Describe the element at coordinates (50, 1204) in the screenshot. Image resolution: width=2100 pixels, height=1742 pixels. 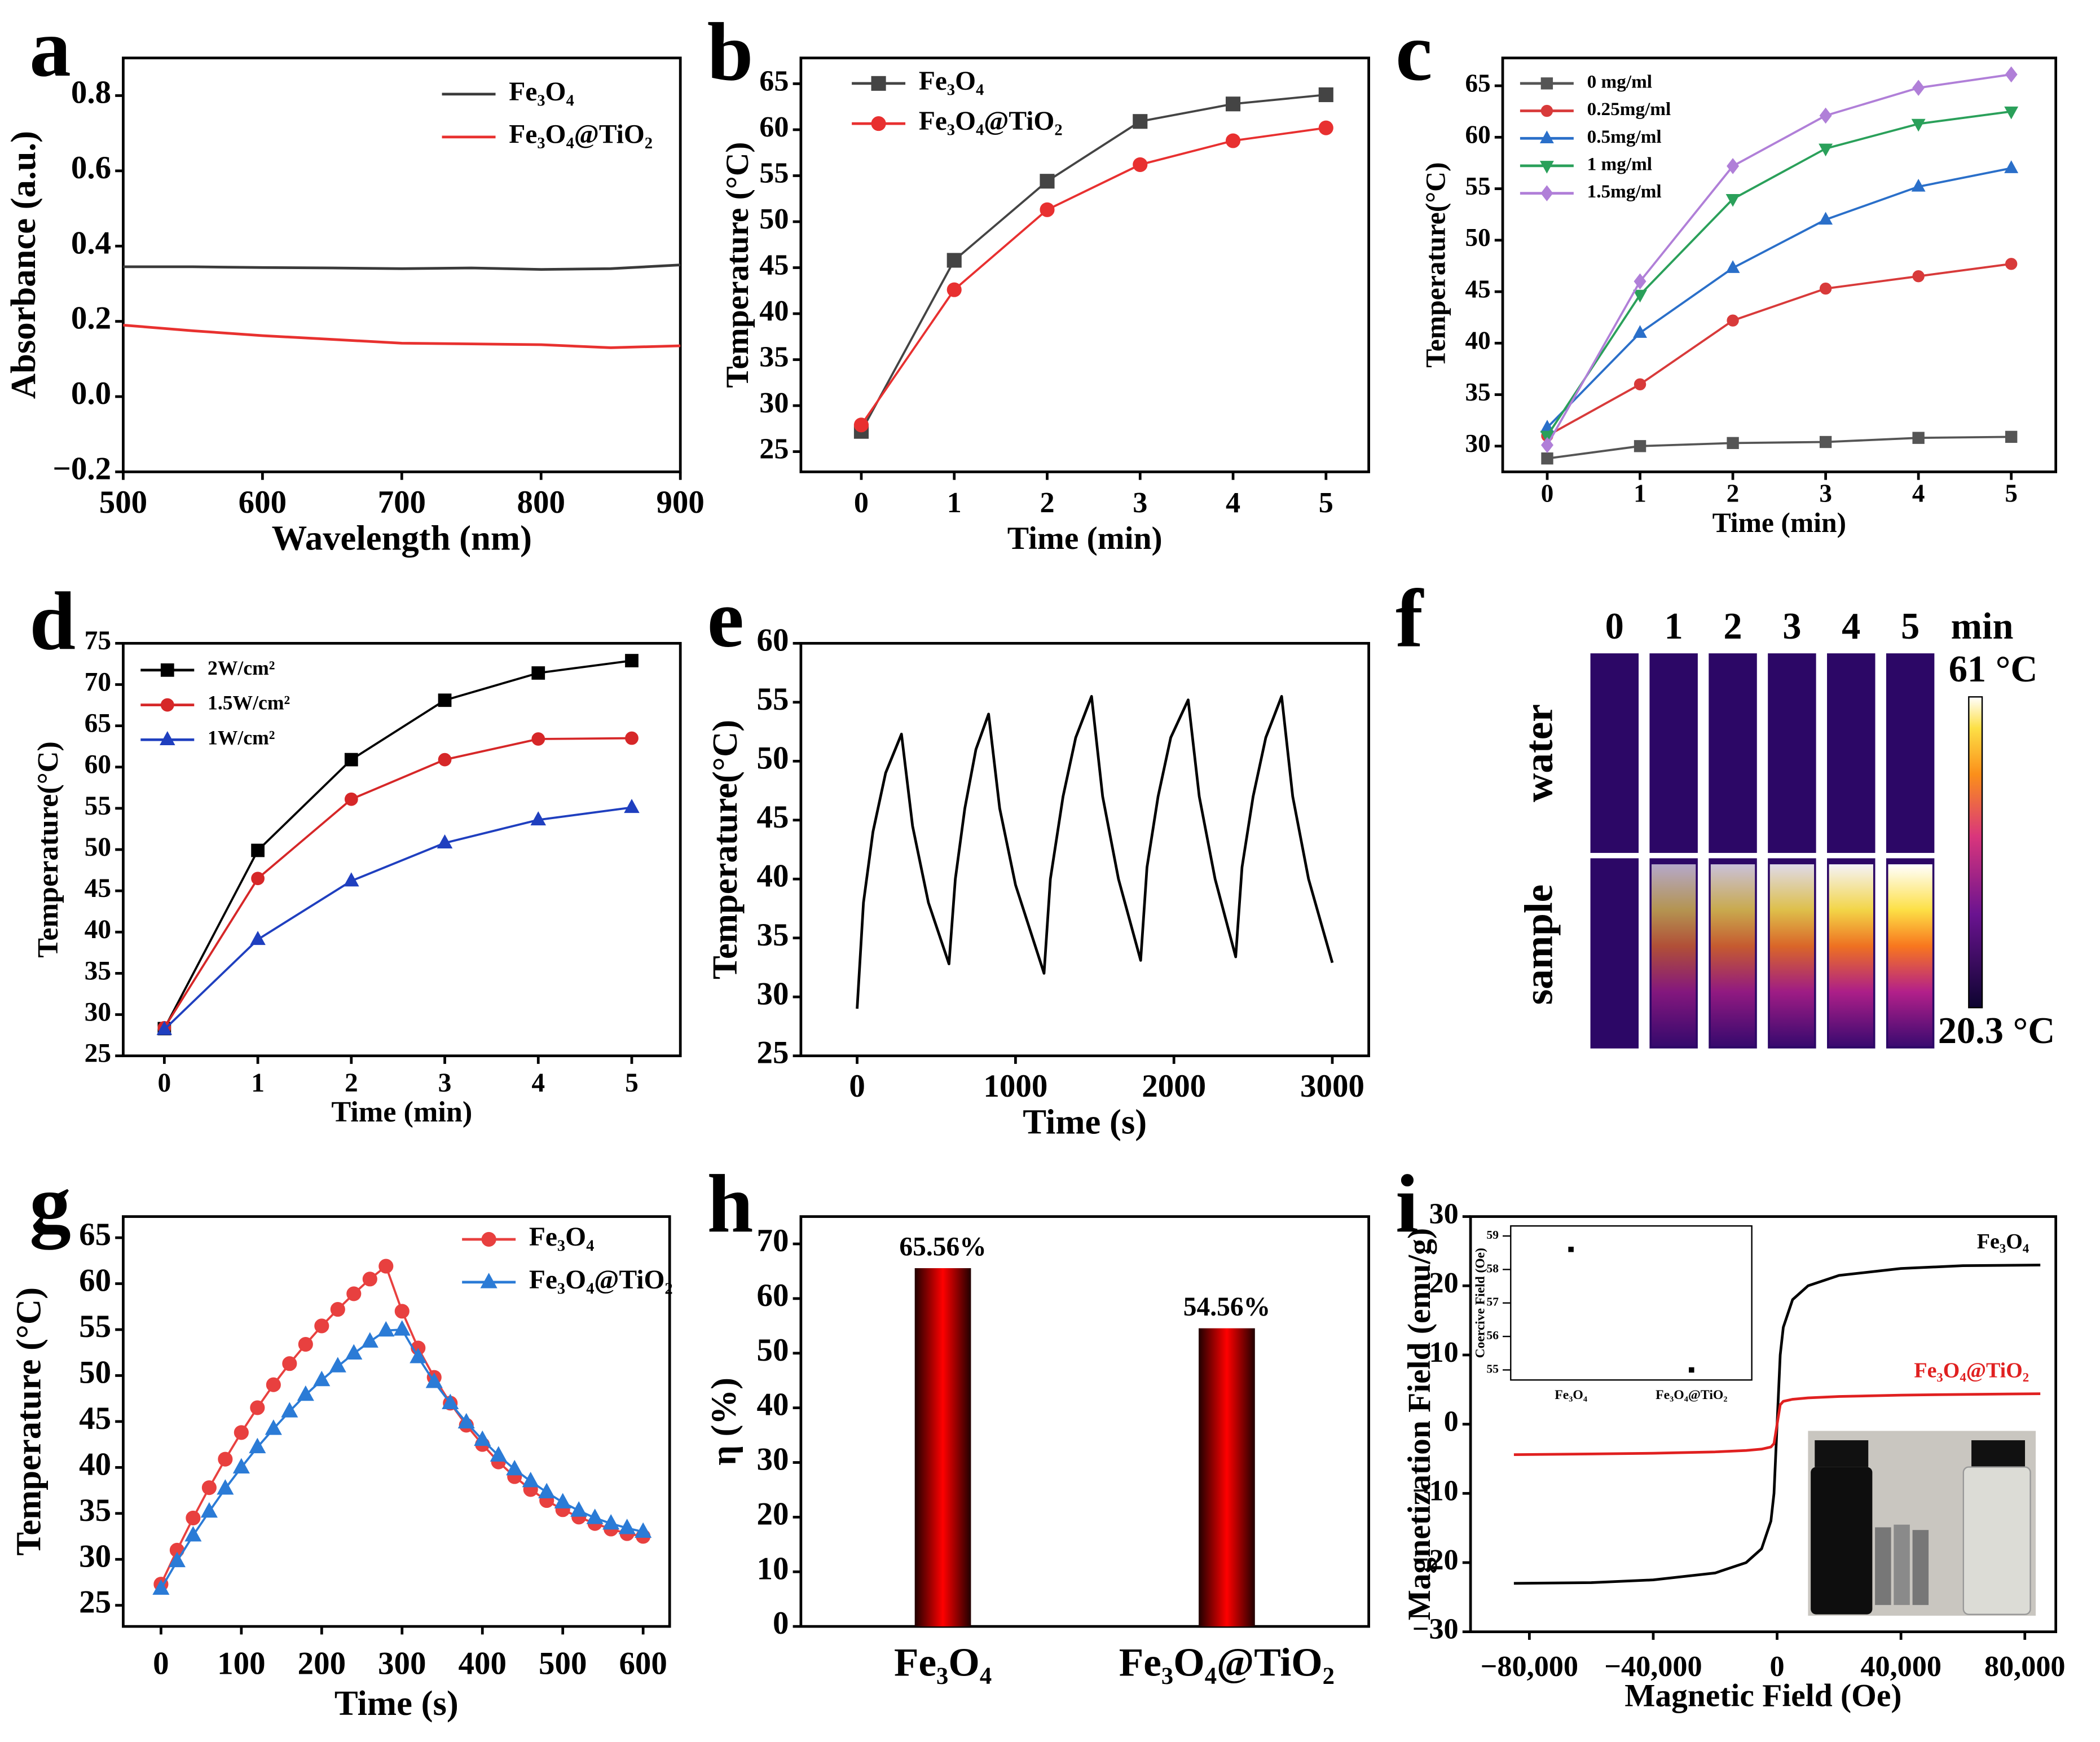
I see `panel-label: g` at that location.